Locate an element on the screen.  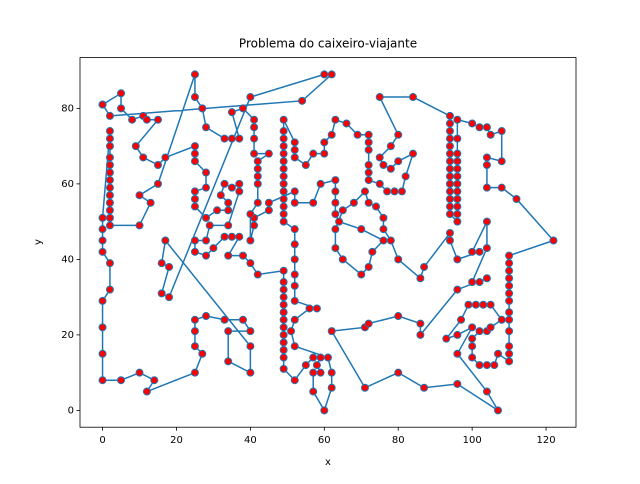
y-tick-label: 20 is located at coordinates (67, 335).